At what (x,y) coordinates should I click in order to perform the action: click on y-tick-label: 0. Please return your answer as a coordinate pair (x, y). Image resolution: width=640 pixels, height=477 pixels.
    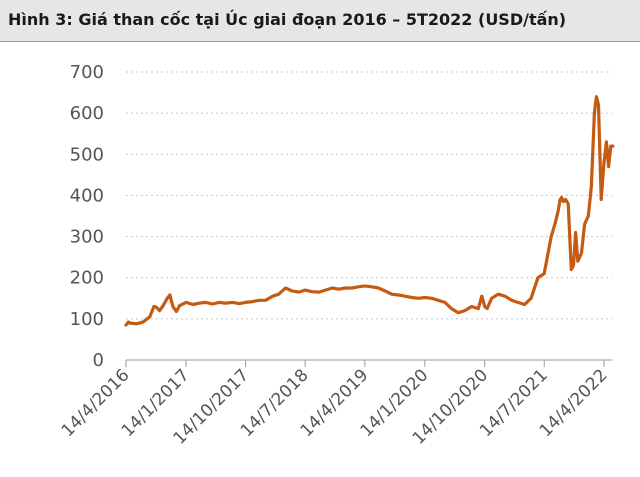
    Looking at the image, I should click on (98, 360).